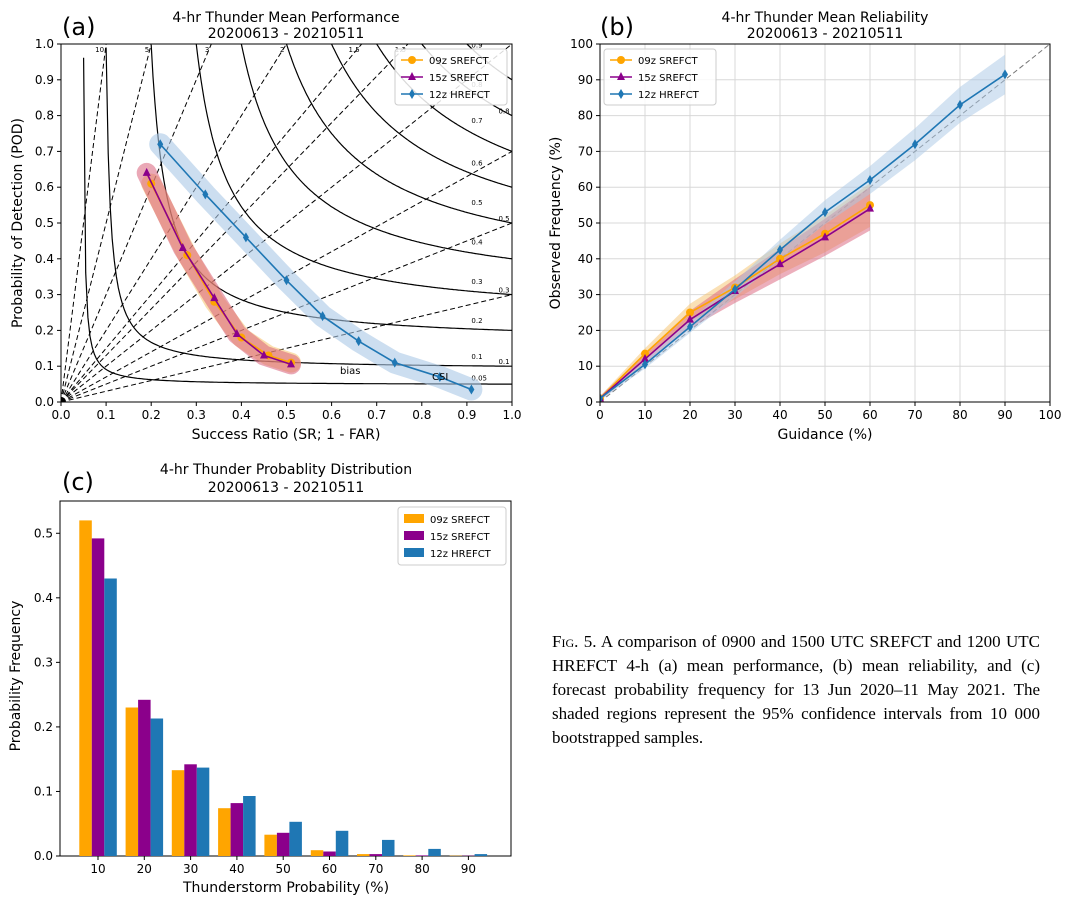 Image resolution: width=1069 pixels, height=897 pixels. What do you see at coordinates (477, 164) in the screenshot?
I see `csi-tick-label: 0.6` at bounding box center [477, 164].